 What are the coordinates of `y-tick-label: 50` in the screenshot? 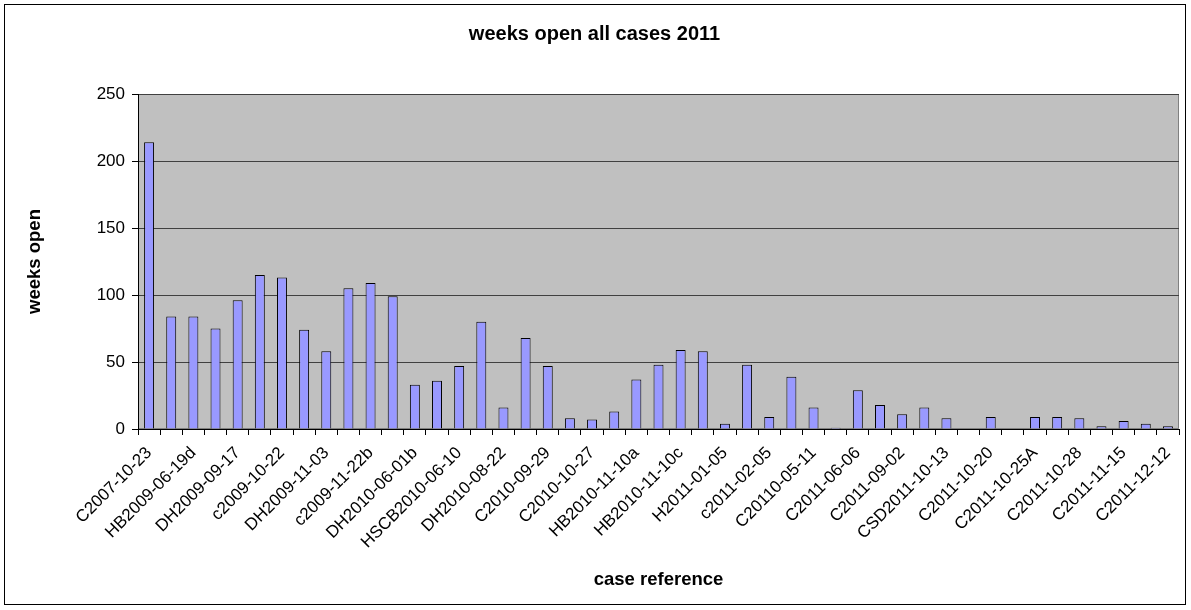 It's located at (115, 361).